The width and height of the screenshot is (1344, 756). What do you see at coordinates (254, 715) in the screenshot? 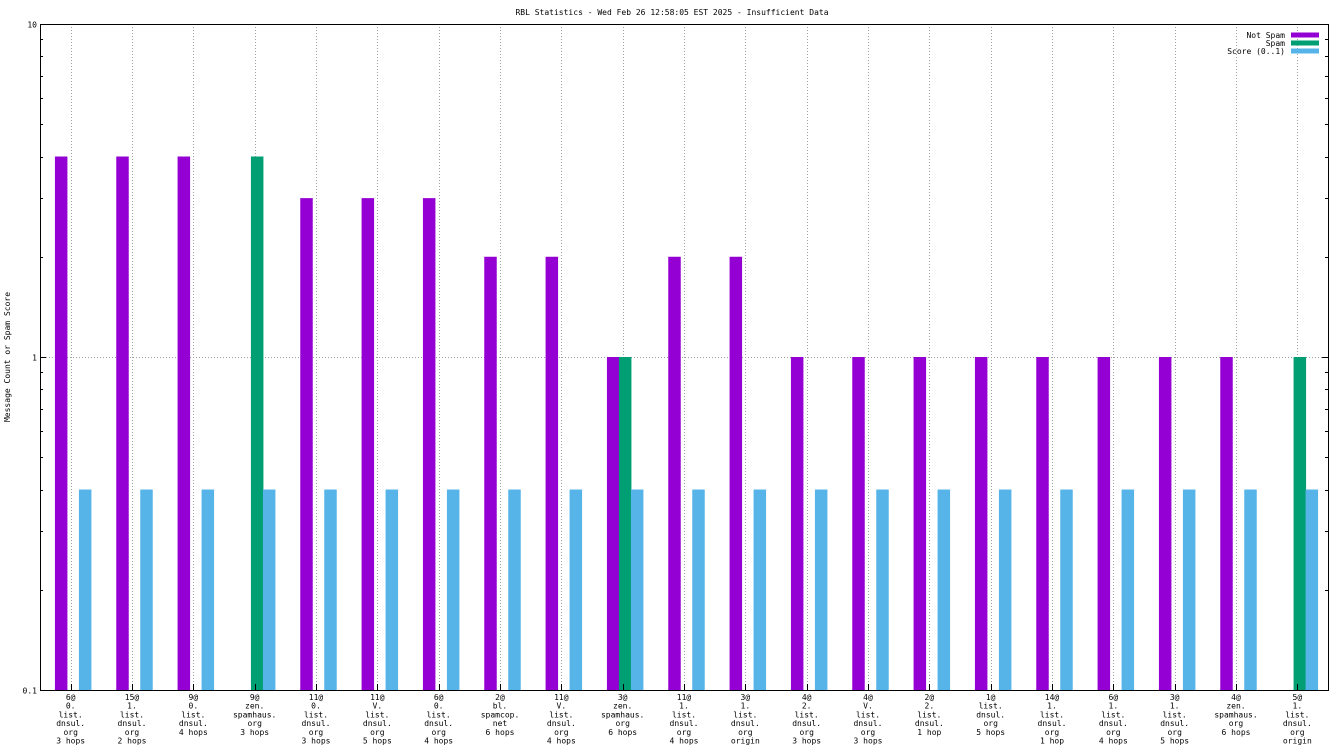
I see `x-tick-label: 9@ zen. spamhaus. org 3 hops` at bounding box center [254, 715].